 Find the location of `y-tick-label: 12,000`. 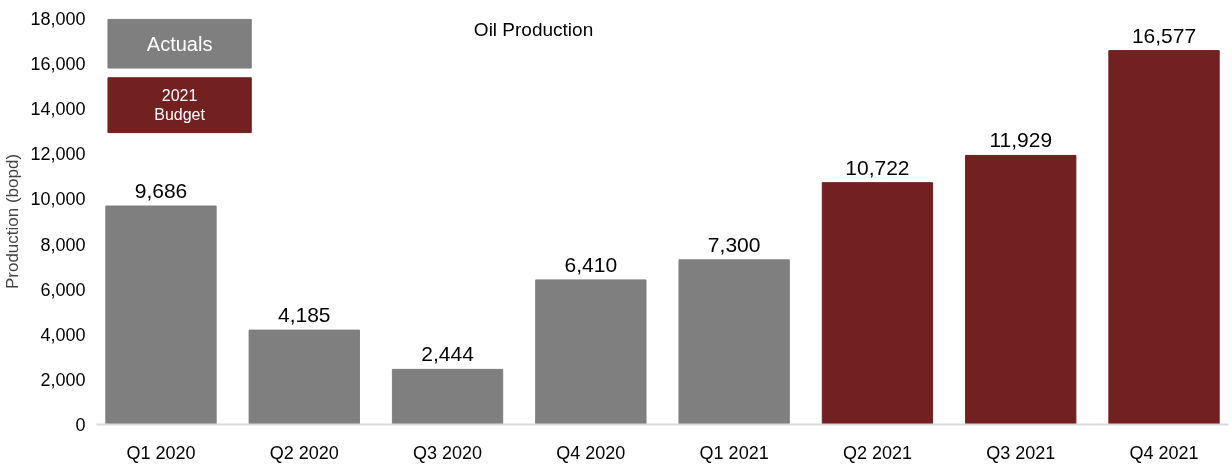

y-tick-label: 12,000 is located at coordinates (58, 154).